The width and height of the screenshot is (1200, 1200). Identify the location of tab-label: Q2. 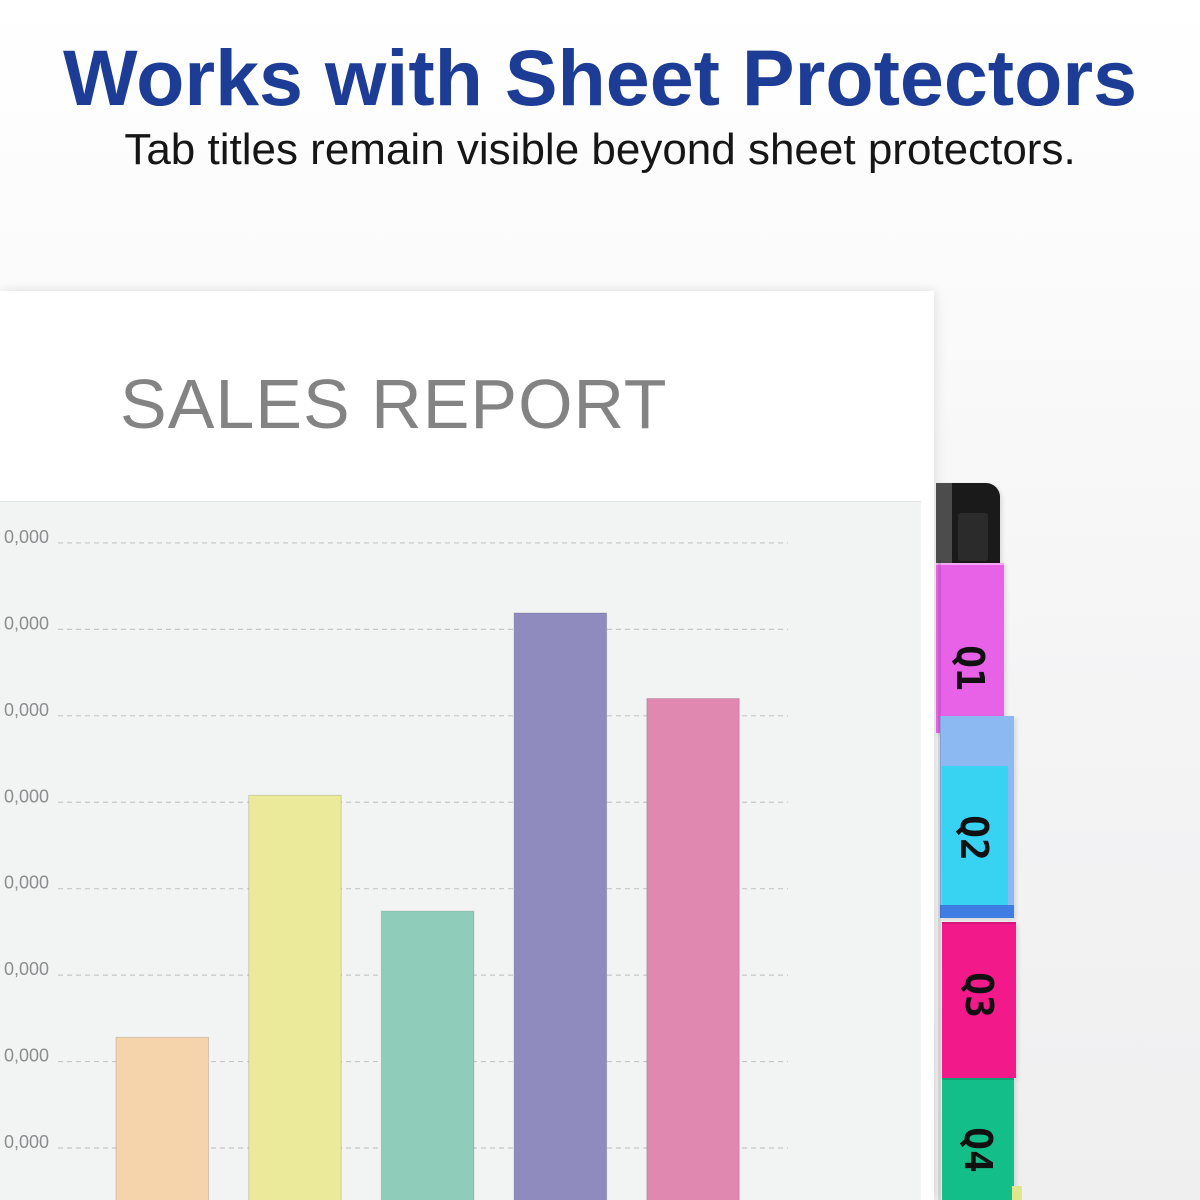
(974, 838).